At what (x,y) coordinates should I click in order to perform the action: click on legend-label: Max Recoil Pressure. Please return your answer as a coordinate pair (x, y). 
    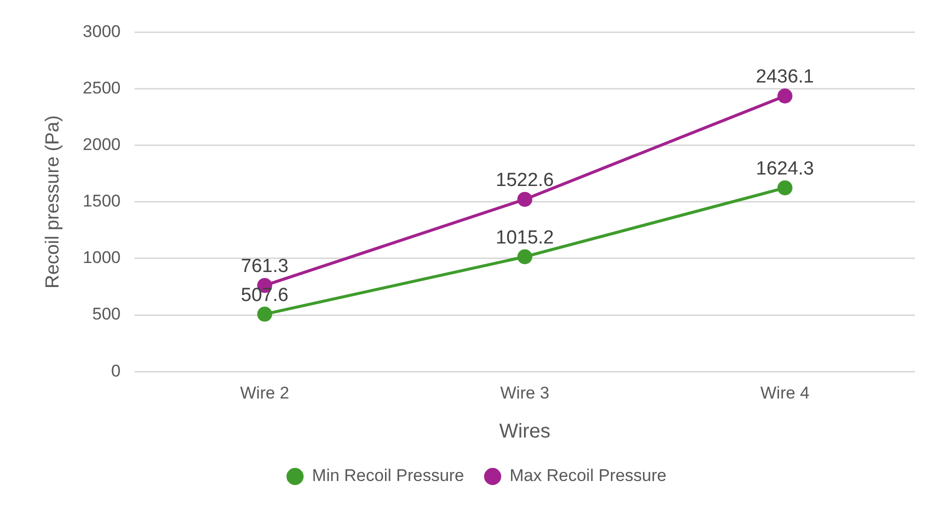
    Looking at the image, I should click on (588, 476).